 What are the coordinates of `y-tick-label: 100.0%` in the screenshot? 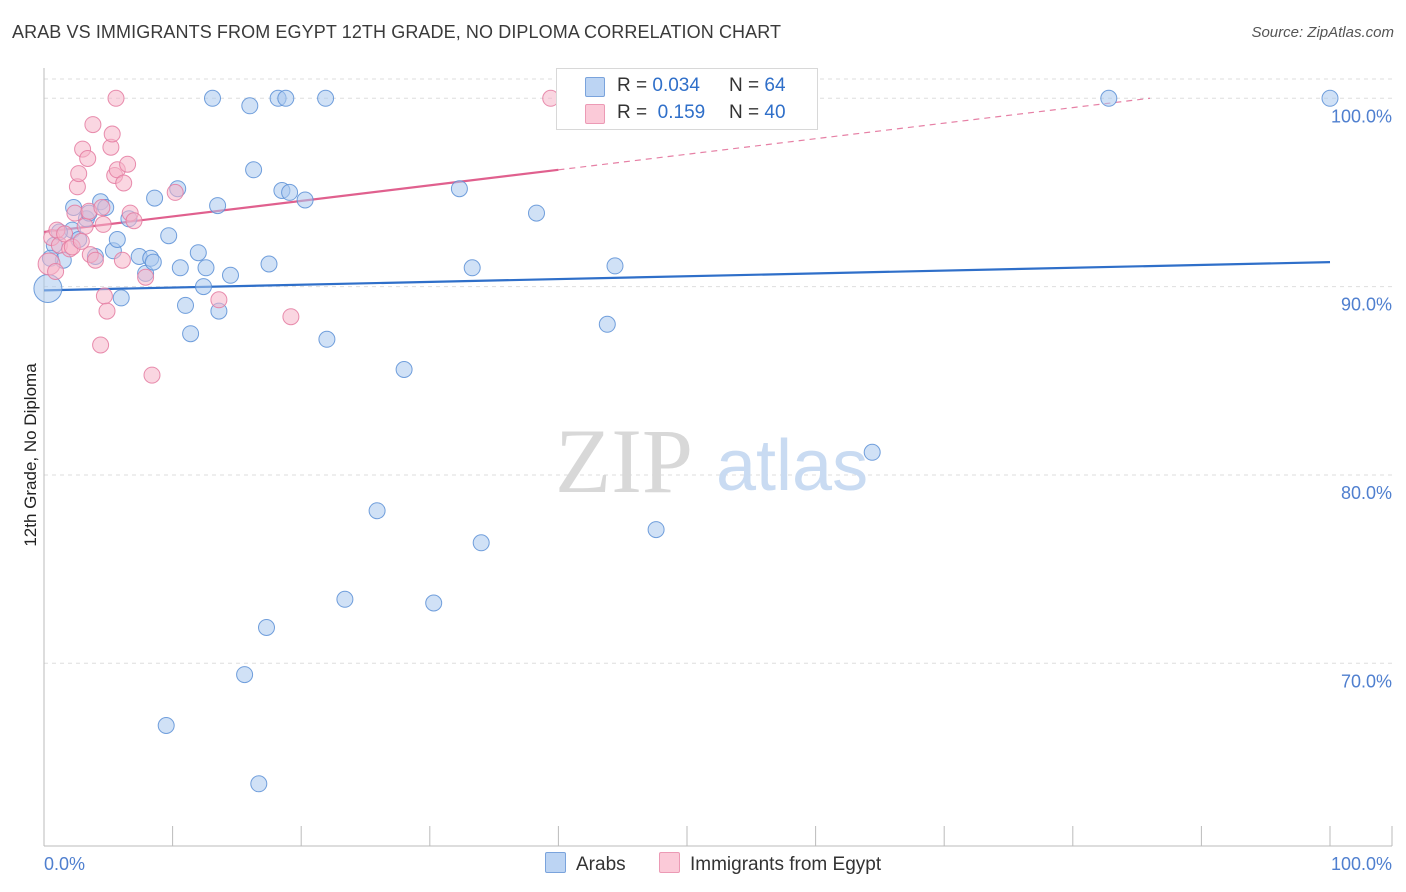 It's located at (1361, 116).